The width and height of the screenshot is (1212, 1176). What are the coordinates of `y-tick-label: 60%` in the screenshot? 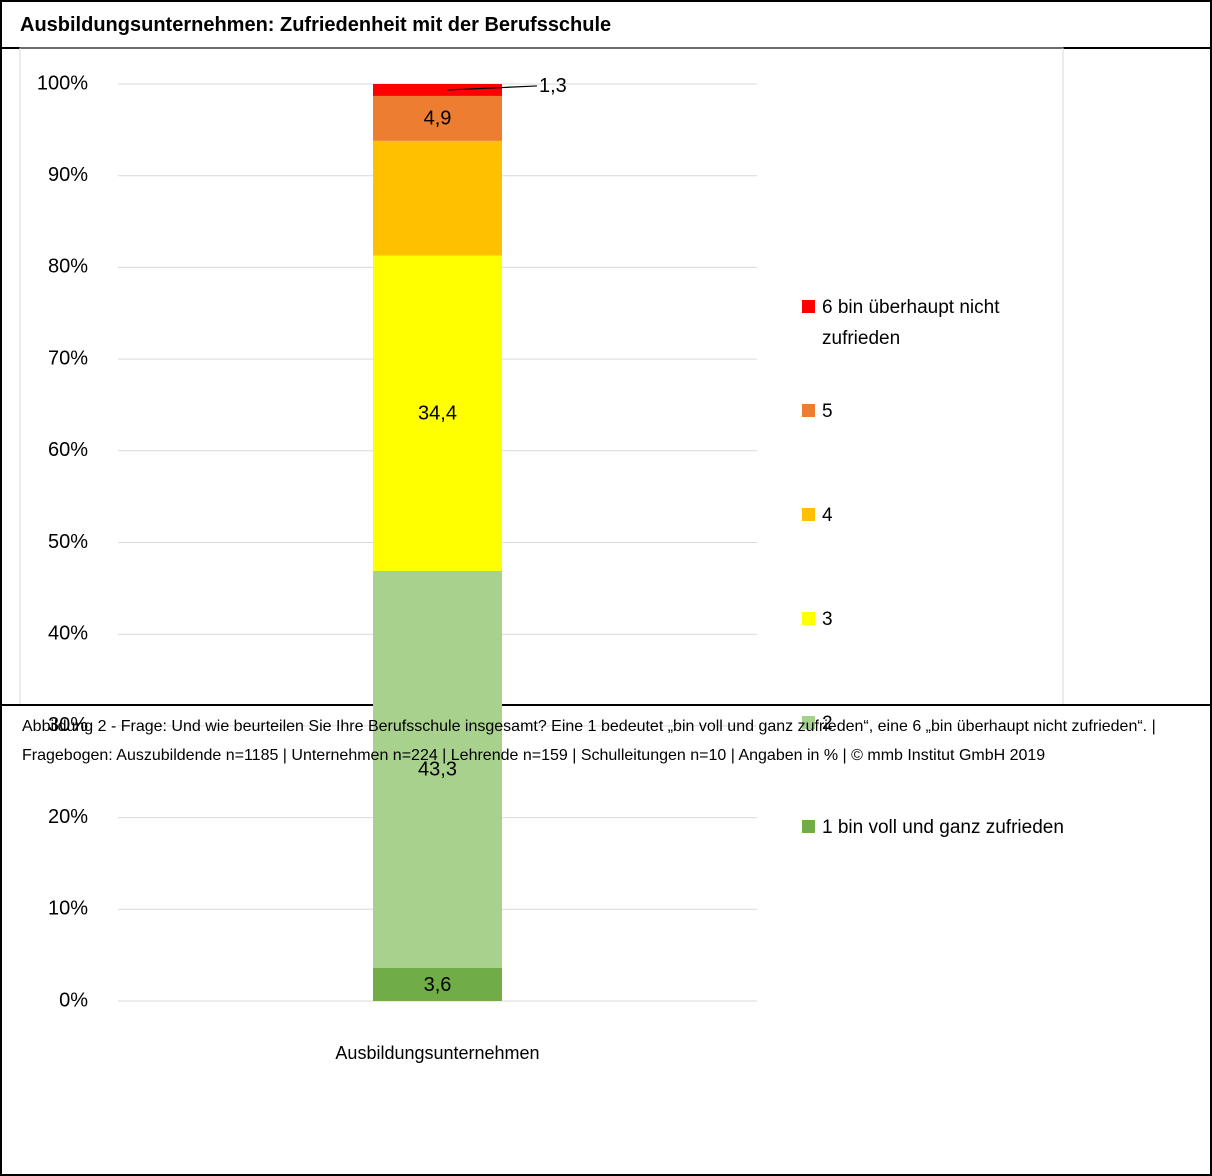 It's located at (68, 450).